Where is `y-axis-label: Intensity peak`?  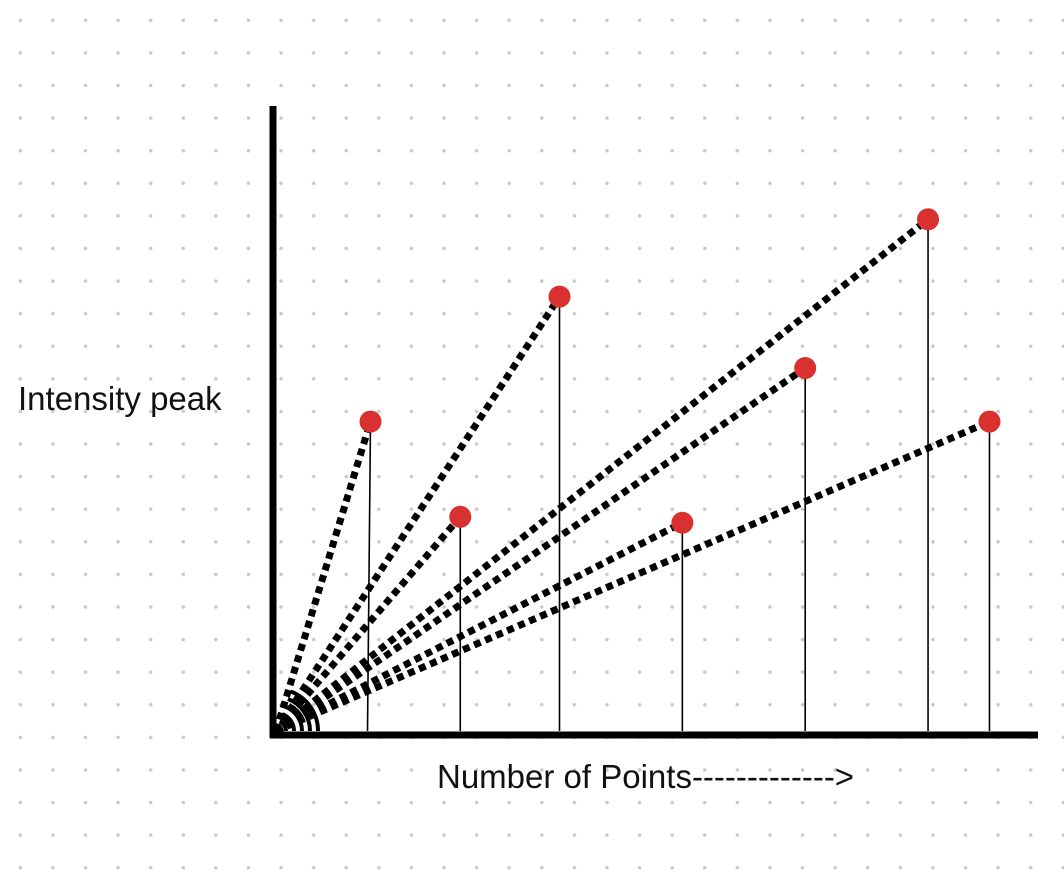
y-axis-label: Intensity peak is located at coordinates (120, 398).